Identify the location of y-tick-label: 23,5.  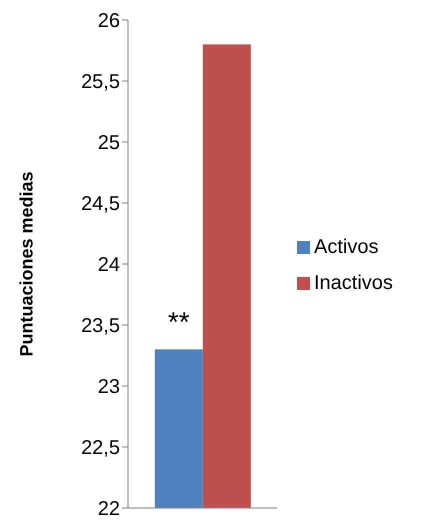
(100, 326).